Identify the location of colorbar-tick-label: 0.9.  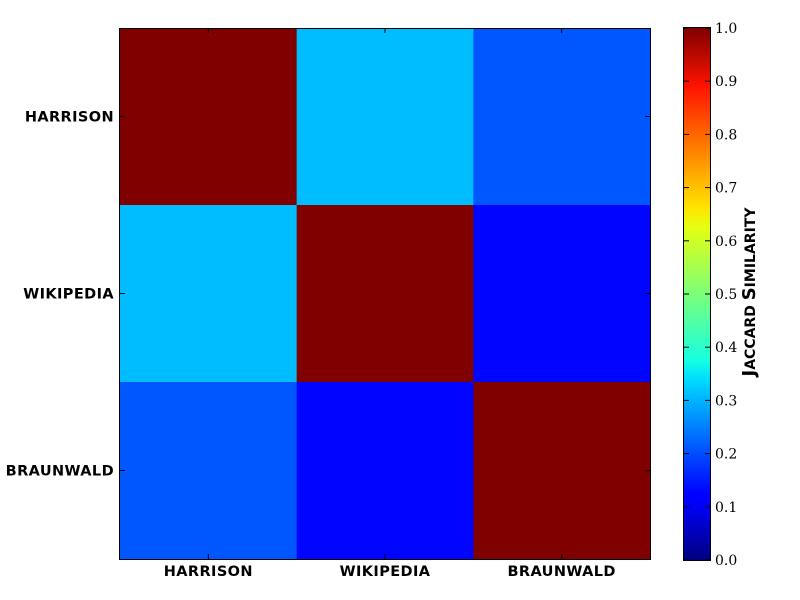
(726, 82).